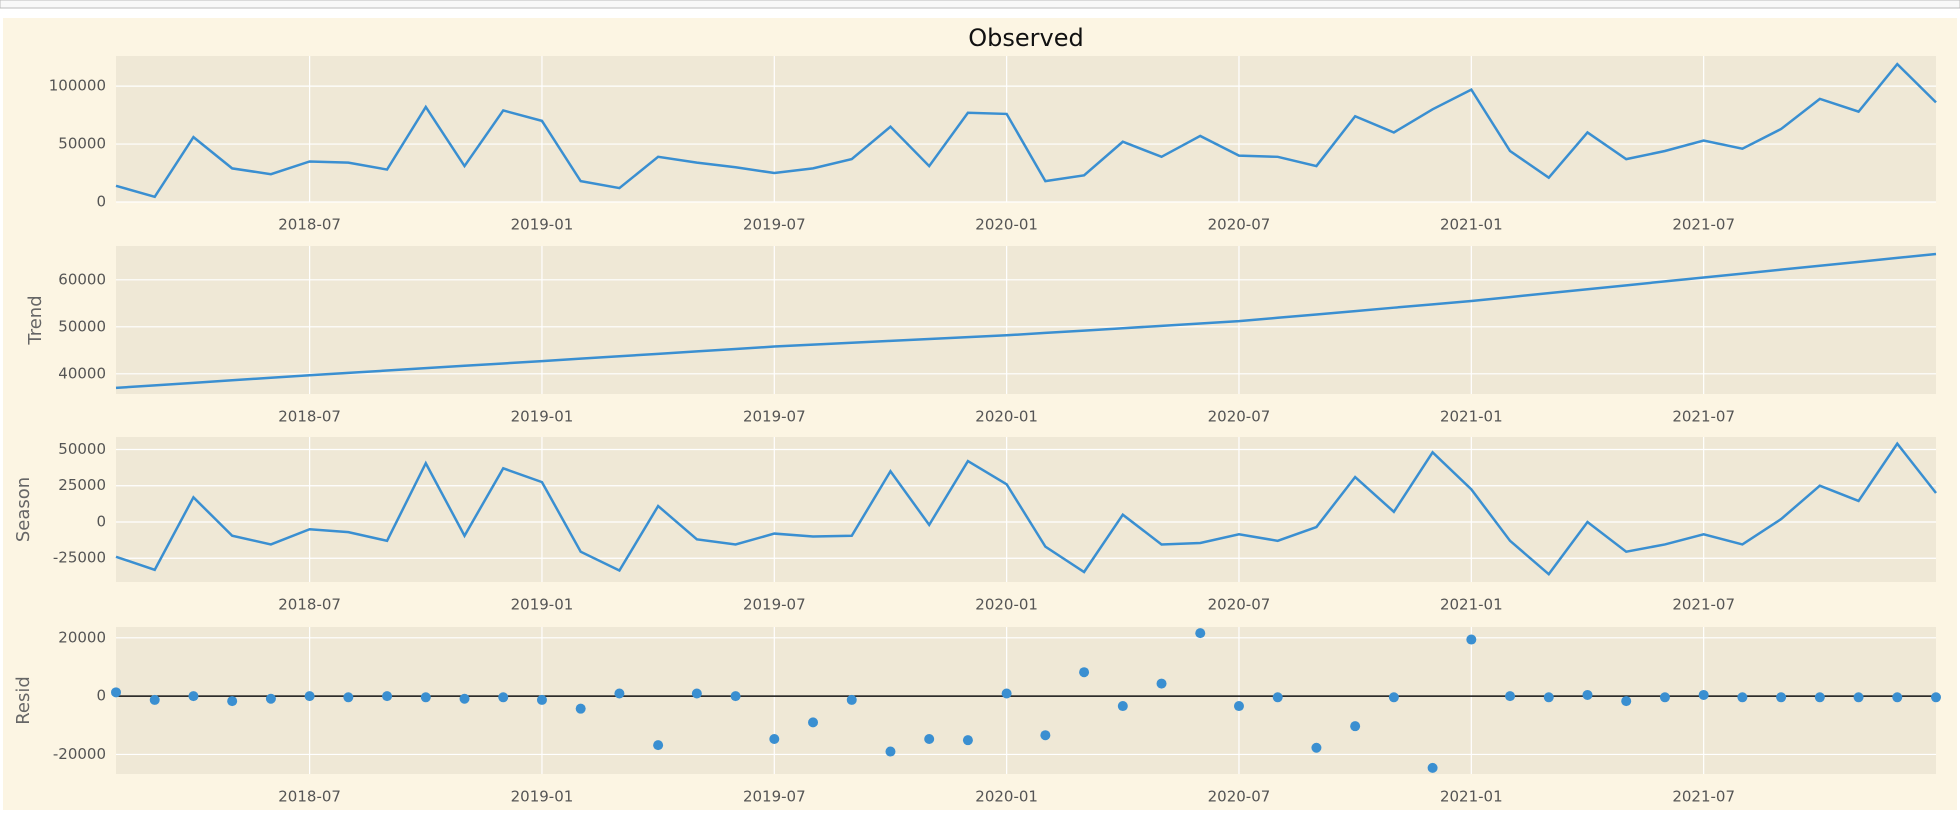 The image size is (1960, 830). Describe the element at coordinates (980, 4) in the screenshot. I see `top-bar` at that location.